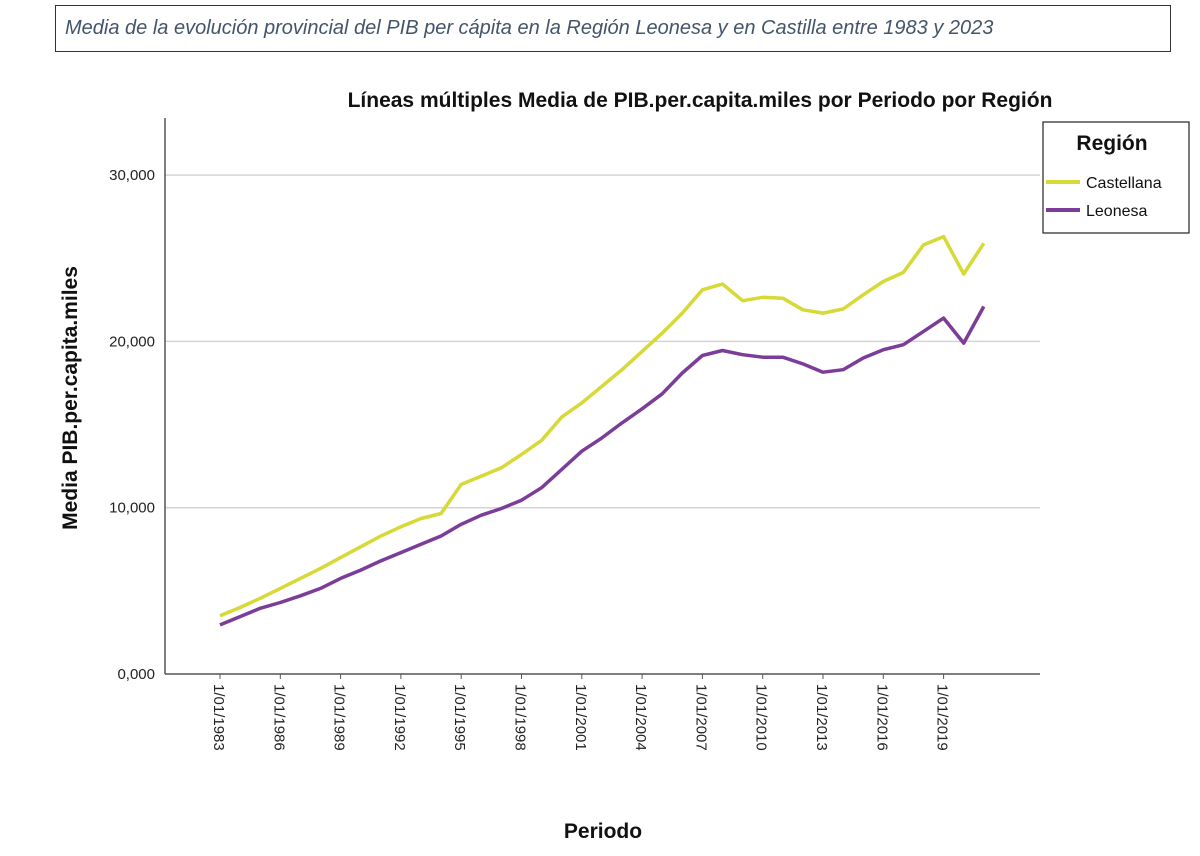  What do you see at coordinates (136, 674) in the screenshot?
I see `y-tick-label: 0,000` at bounding box center [136, 674].